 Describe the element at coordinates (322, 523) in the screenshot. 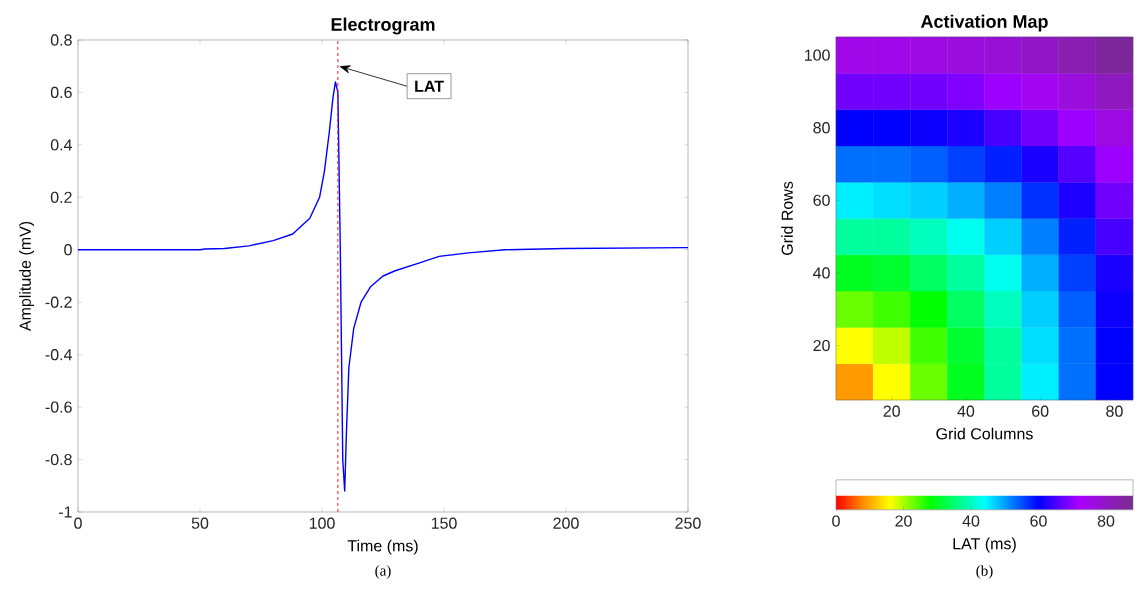

I see `x-tick-label: 100` at that location.